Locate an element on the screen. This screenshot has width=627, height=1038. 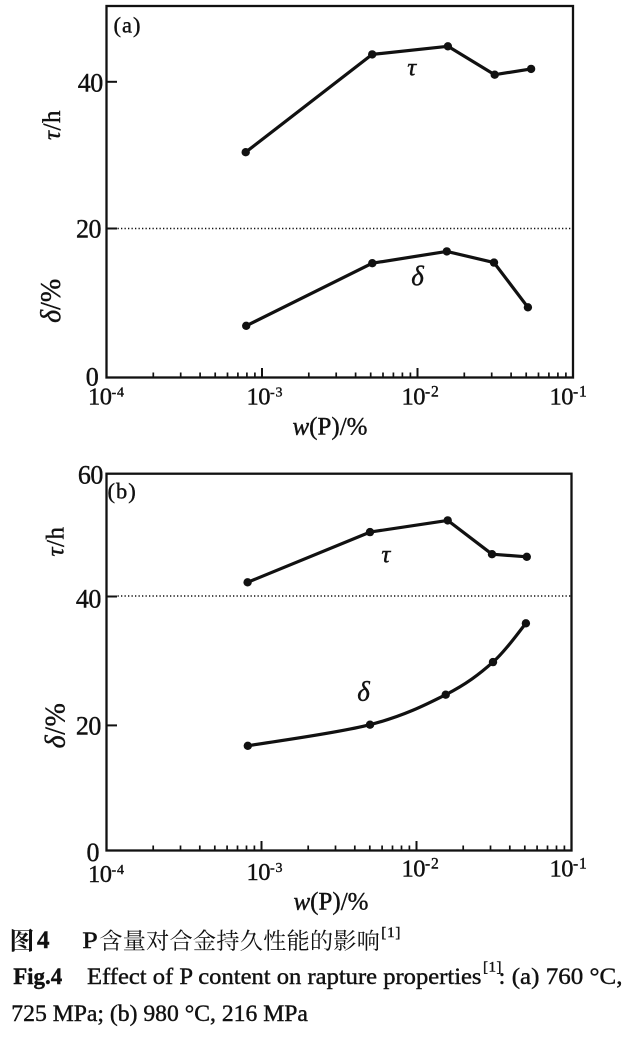
svg-text: Fig.4 is located at coordinates (37, 977).